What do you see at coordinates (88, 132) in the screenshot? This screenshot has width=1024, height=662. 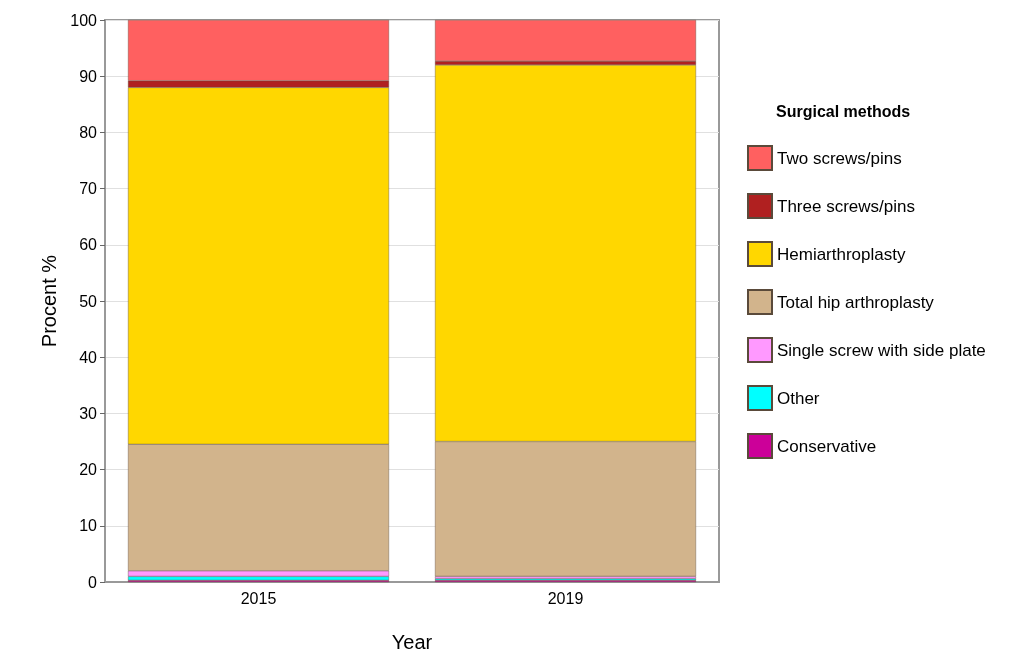 I see `y-tick-label: 80` at bounding box center [88, 132].